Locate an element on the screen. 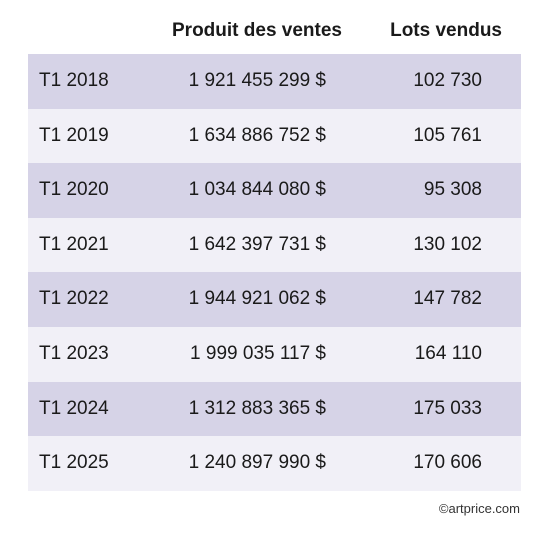 The width and height of the screenshot is (550, 540). sales-cell: 1 634 886 752 $ is located at coordinates (257, 135).